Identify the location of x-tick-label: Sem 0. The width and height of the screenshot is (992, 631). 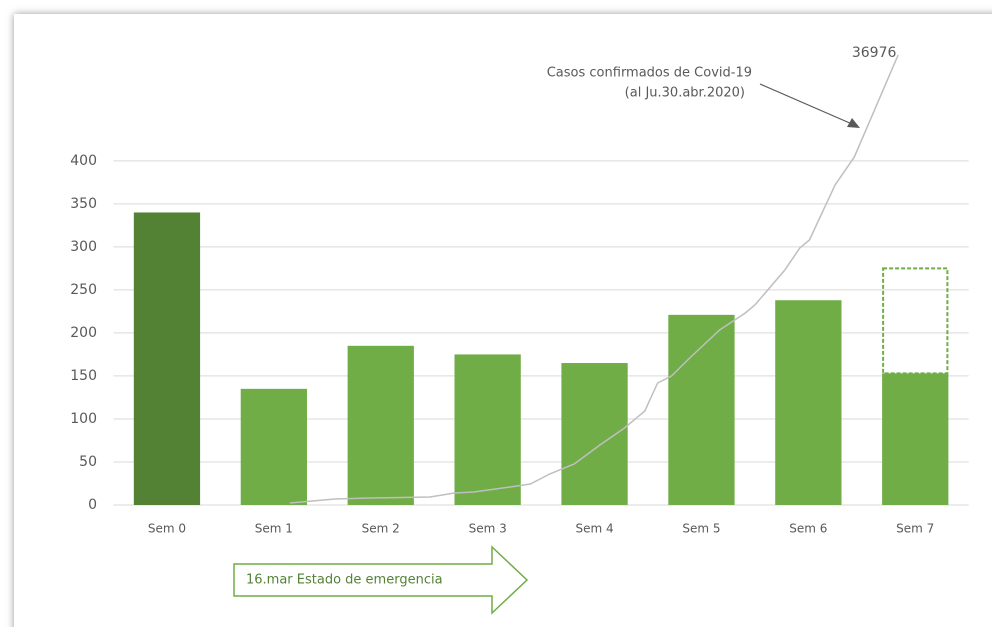
(167, 529).